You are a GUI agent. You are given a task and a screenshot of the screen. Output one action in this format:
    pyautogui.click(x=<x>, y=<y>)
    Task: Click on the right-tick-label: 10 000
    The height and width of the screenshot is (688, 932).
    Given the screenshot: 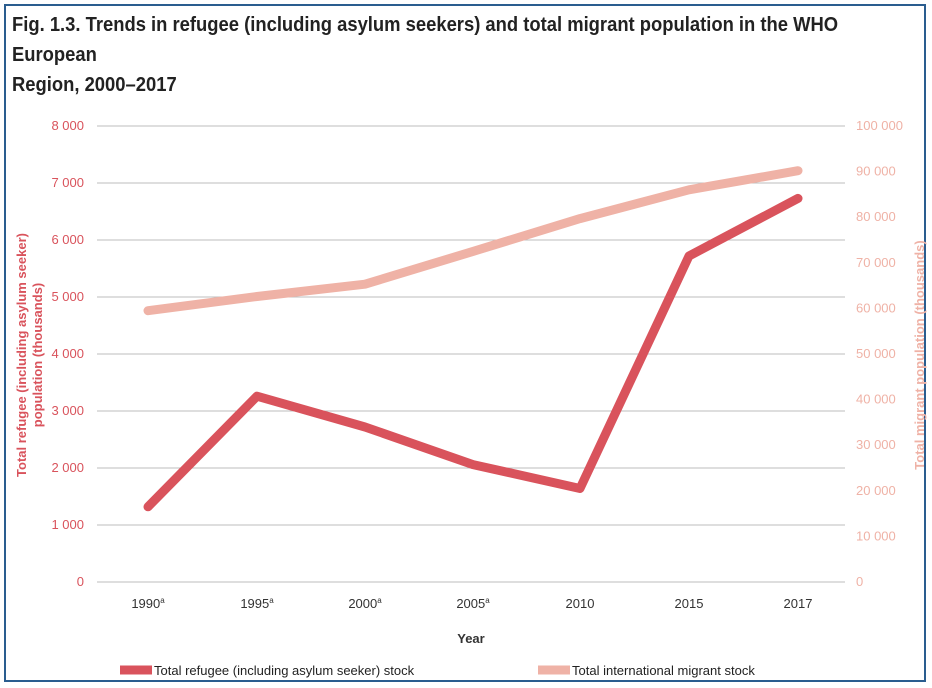 What is the action you would take?
    pyautogui.click(x=876, y=535)
    